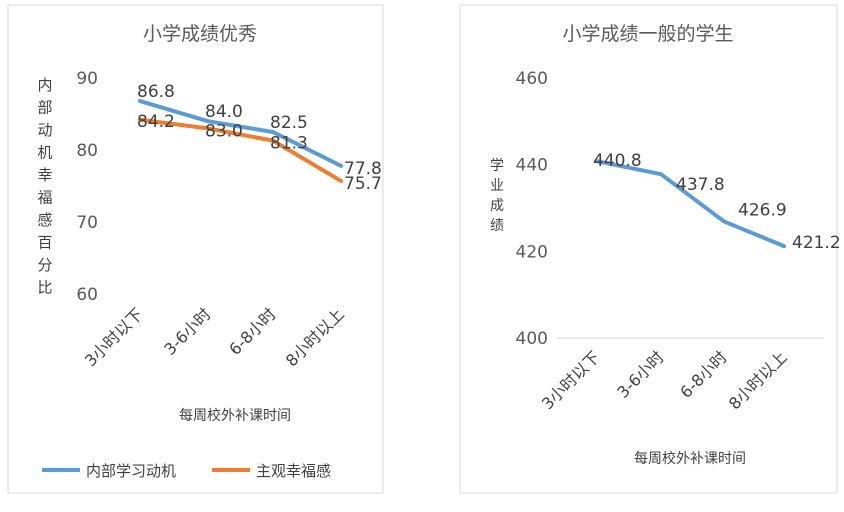 The image size is (844, 512). I want to click on left-data-labels: 86.8 84.0 82.5 77.8 84.2 83.0 81.3 75.7, so click(259, 138).